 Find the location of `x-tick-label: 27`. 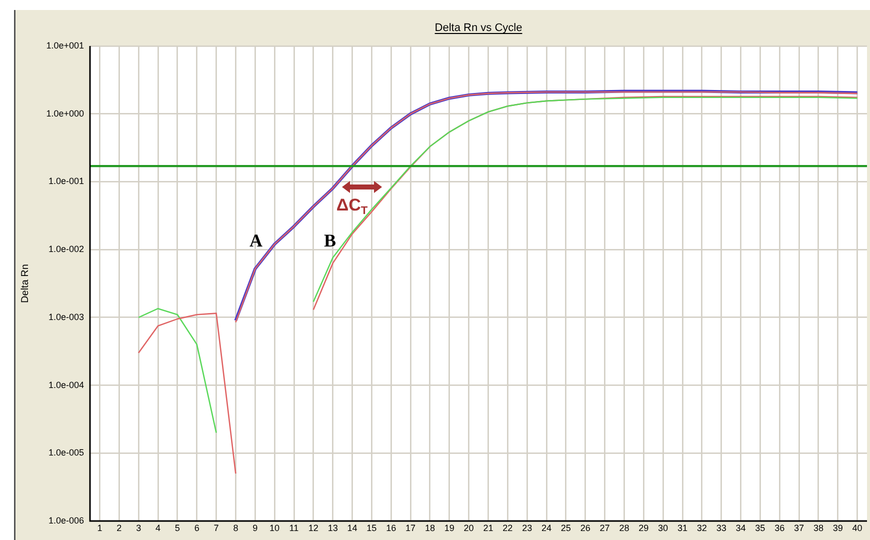

x-tick-label: 27 is located at coordinates (605, 527).